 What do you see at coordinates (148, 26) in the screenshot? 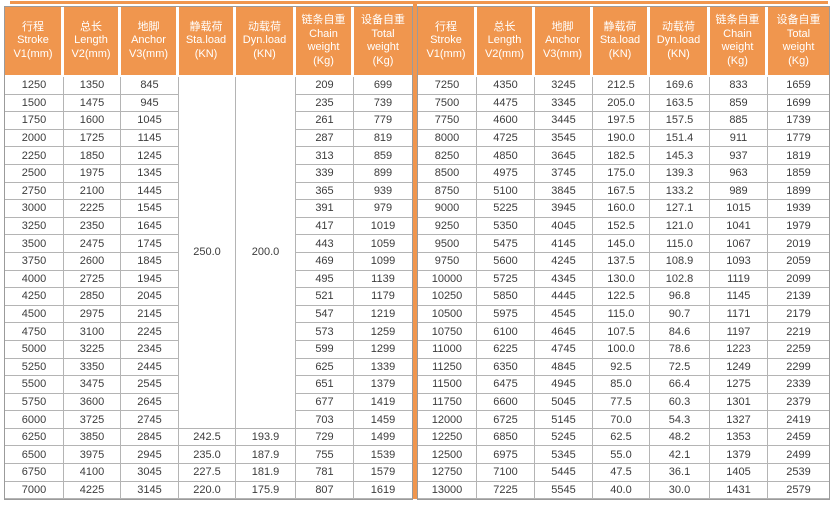
I see `header-line: 地脚` at bounding box center [148, 26].